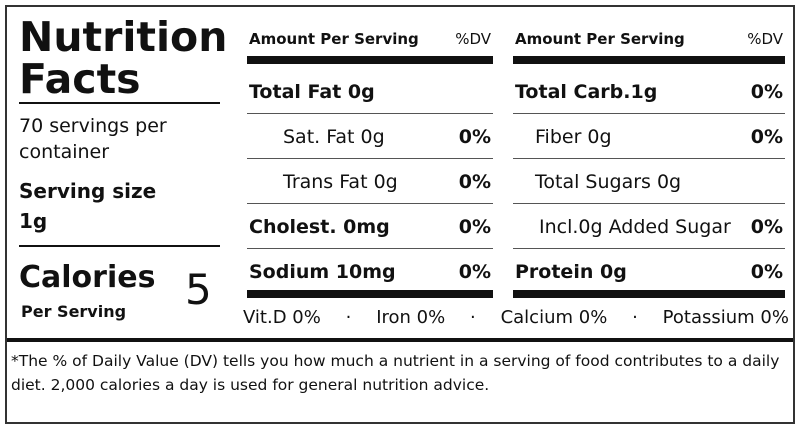  I want to click on nutrient-name: Incl.0g Added Sugar, so click(635, 227).